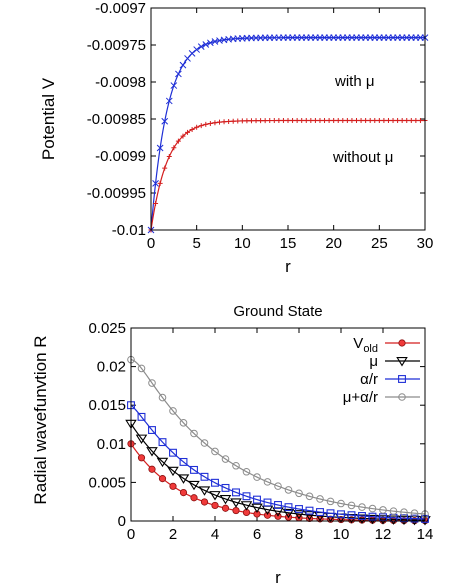 The height and width of the screenshot is (588, 474). What do you see at coordinates (242, 243) in the screenshot?
I see `x-tick-label: 10` at bounding box center [242, 243].